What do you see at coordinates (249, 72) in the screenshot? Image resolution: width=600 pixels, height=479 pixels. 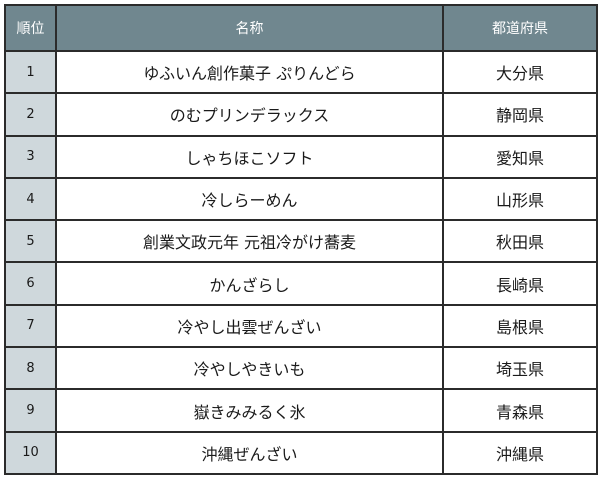 I see `name-cell: ゆふいん創作菓子 ぷりんどら` at bounding box center [249, 72].